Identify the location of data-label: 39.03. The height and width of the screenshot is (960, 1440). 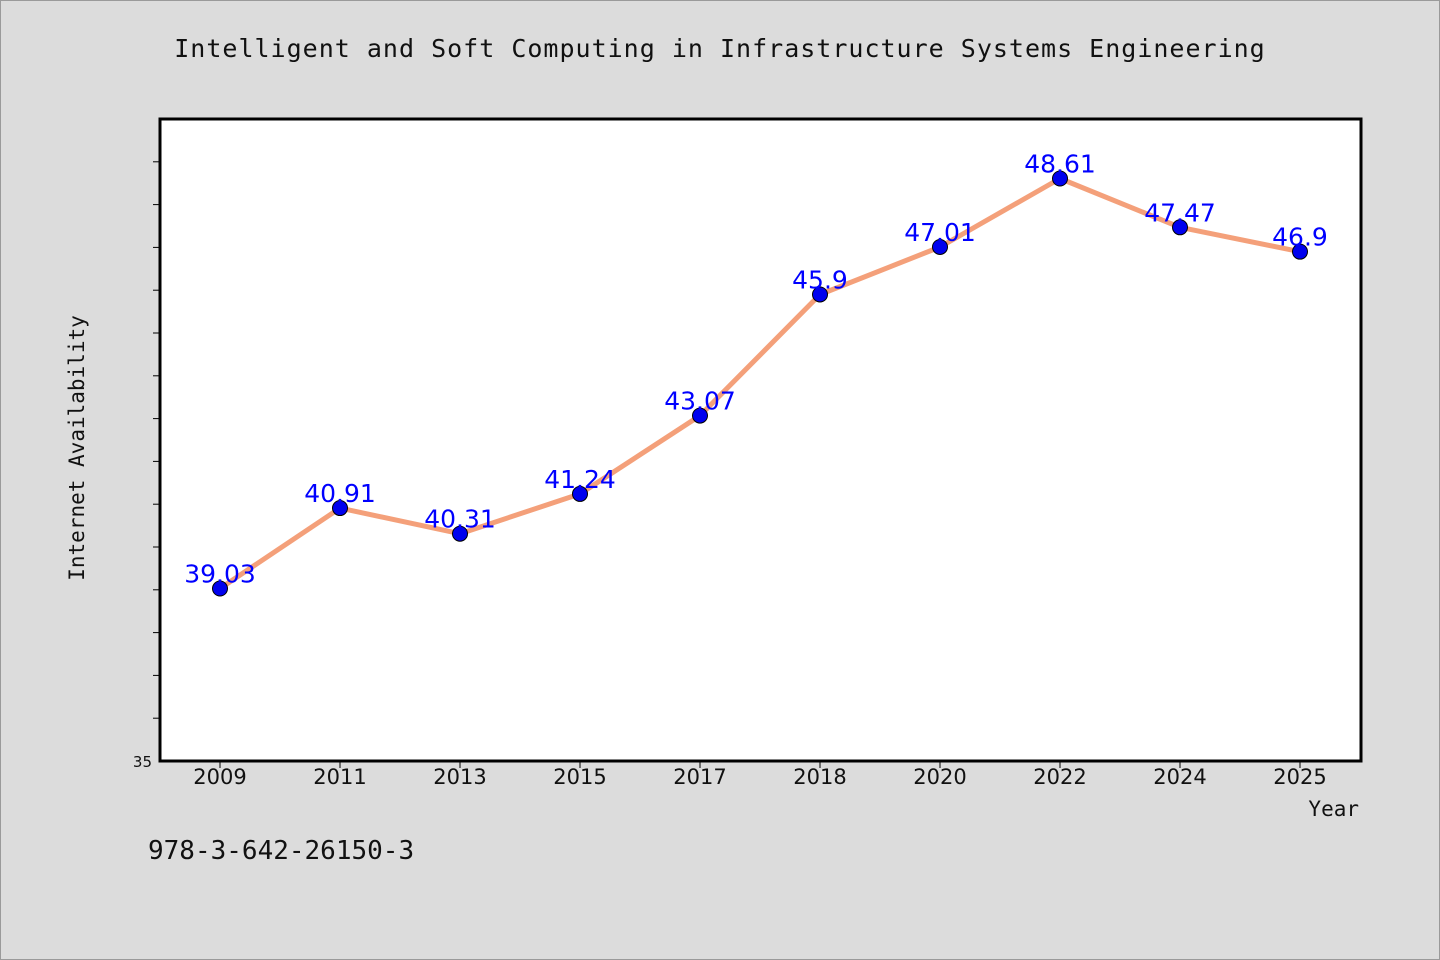
(220, 574).